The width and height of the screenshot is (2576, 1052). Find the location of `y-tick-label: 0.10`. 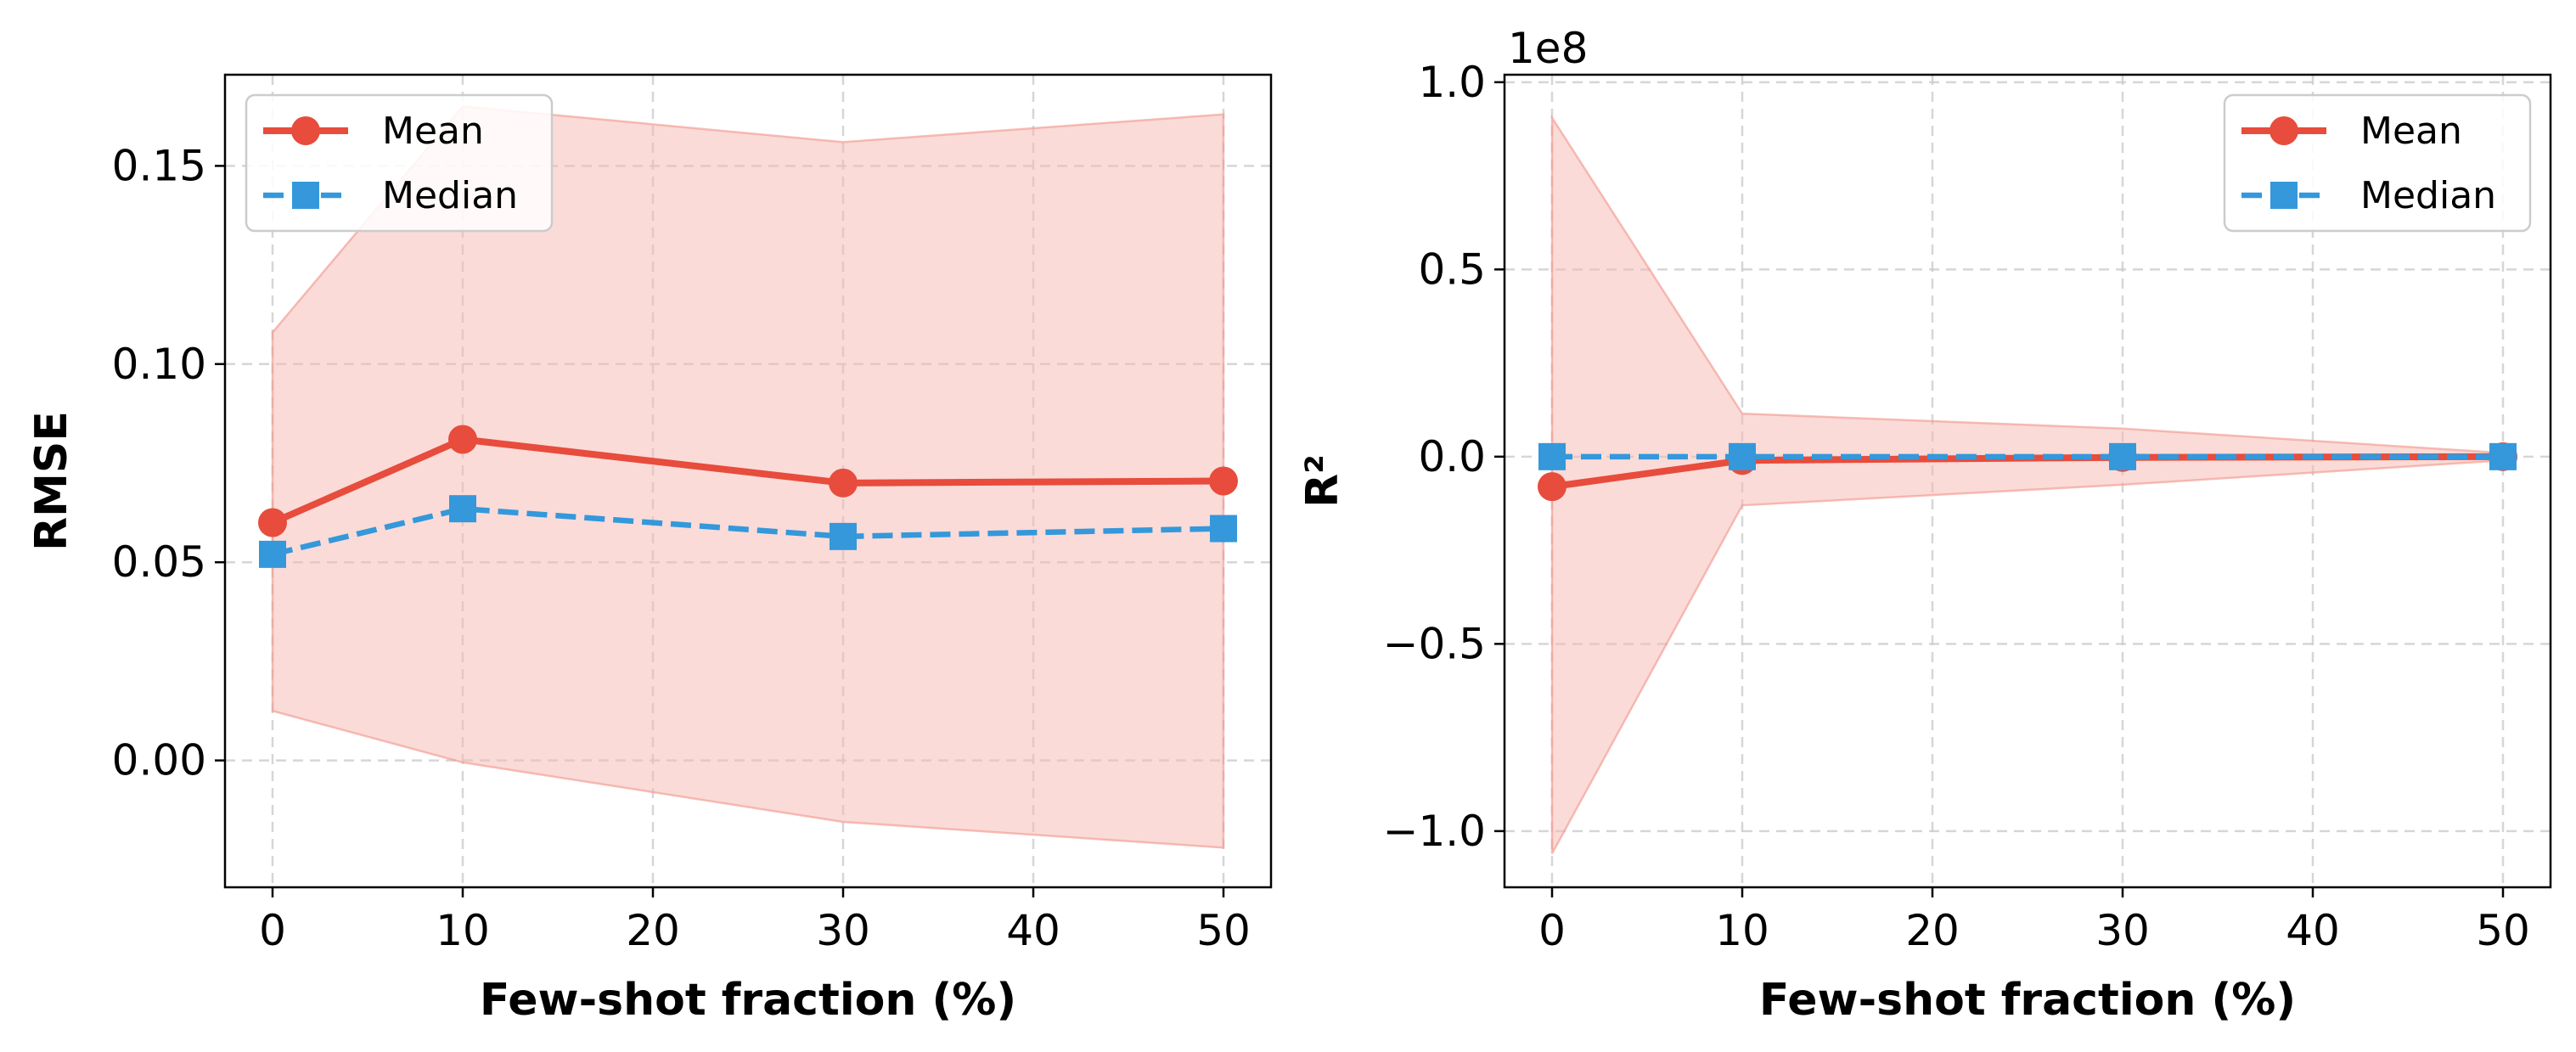

y-tick-label: 0.10 is located at coordinates (159, 364).